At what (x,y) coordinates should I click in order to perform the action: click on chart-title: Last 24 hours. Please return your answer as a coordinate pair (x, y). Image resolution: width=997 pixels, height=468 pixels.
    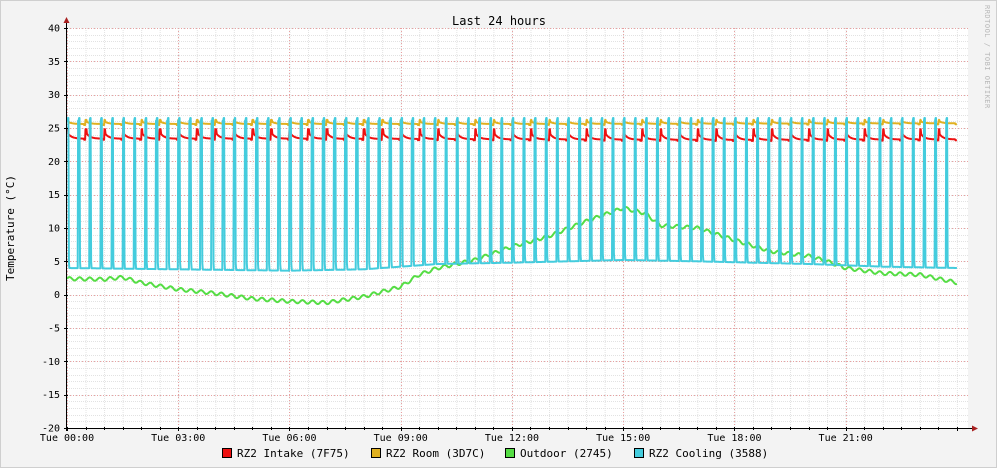
    Looking at the image, I should click on (499, 21).